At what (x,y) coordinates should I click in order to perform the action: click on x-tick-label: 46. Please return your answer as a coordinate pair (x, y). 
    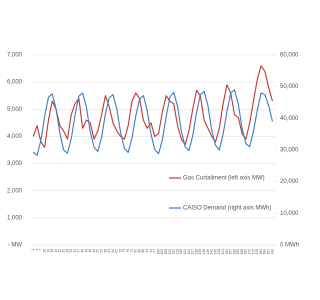
    Looking at the image, I should click on (90, 251).